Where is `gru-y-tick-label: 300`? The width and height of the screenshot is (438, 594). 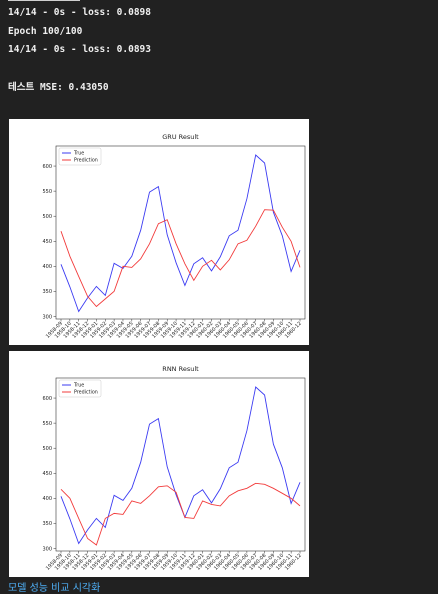 gru-y-tick-label: 300 is located at coordinates (47, 317).